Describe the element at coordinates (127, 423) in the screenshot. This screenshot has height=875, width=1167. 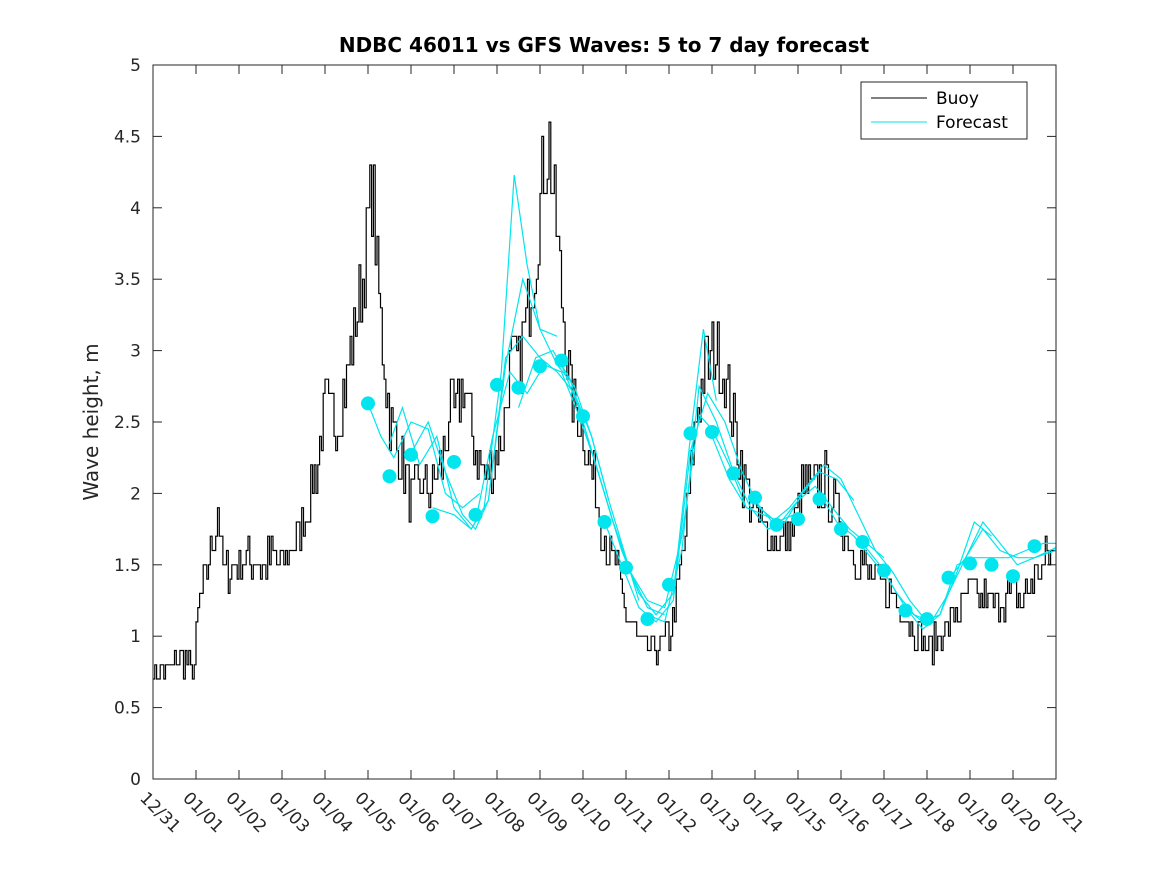
I see `y-tick-label: 2.5` at that location.